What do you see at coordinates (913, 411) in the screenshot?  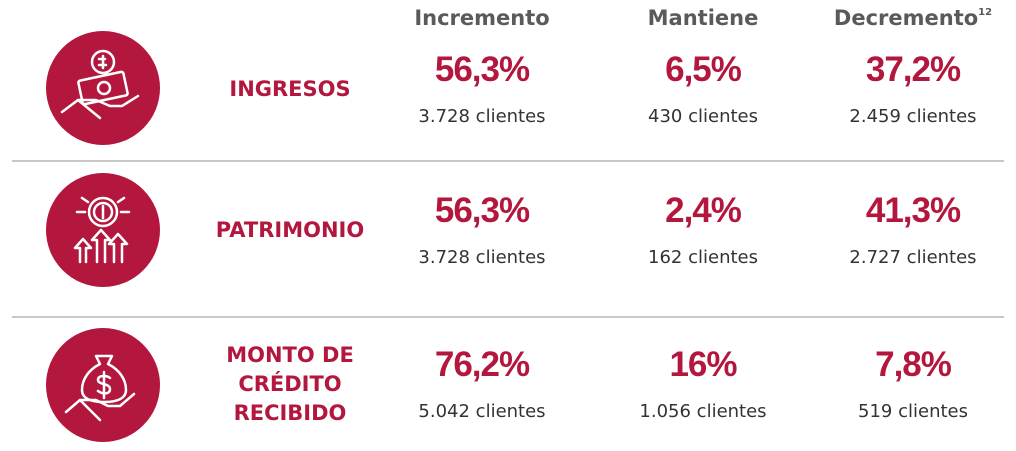 I see `clients: 519 clientes` at bounding box center [913, 411].